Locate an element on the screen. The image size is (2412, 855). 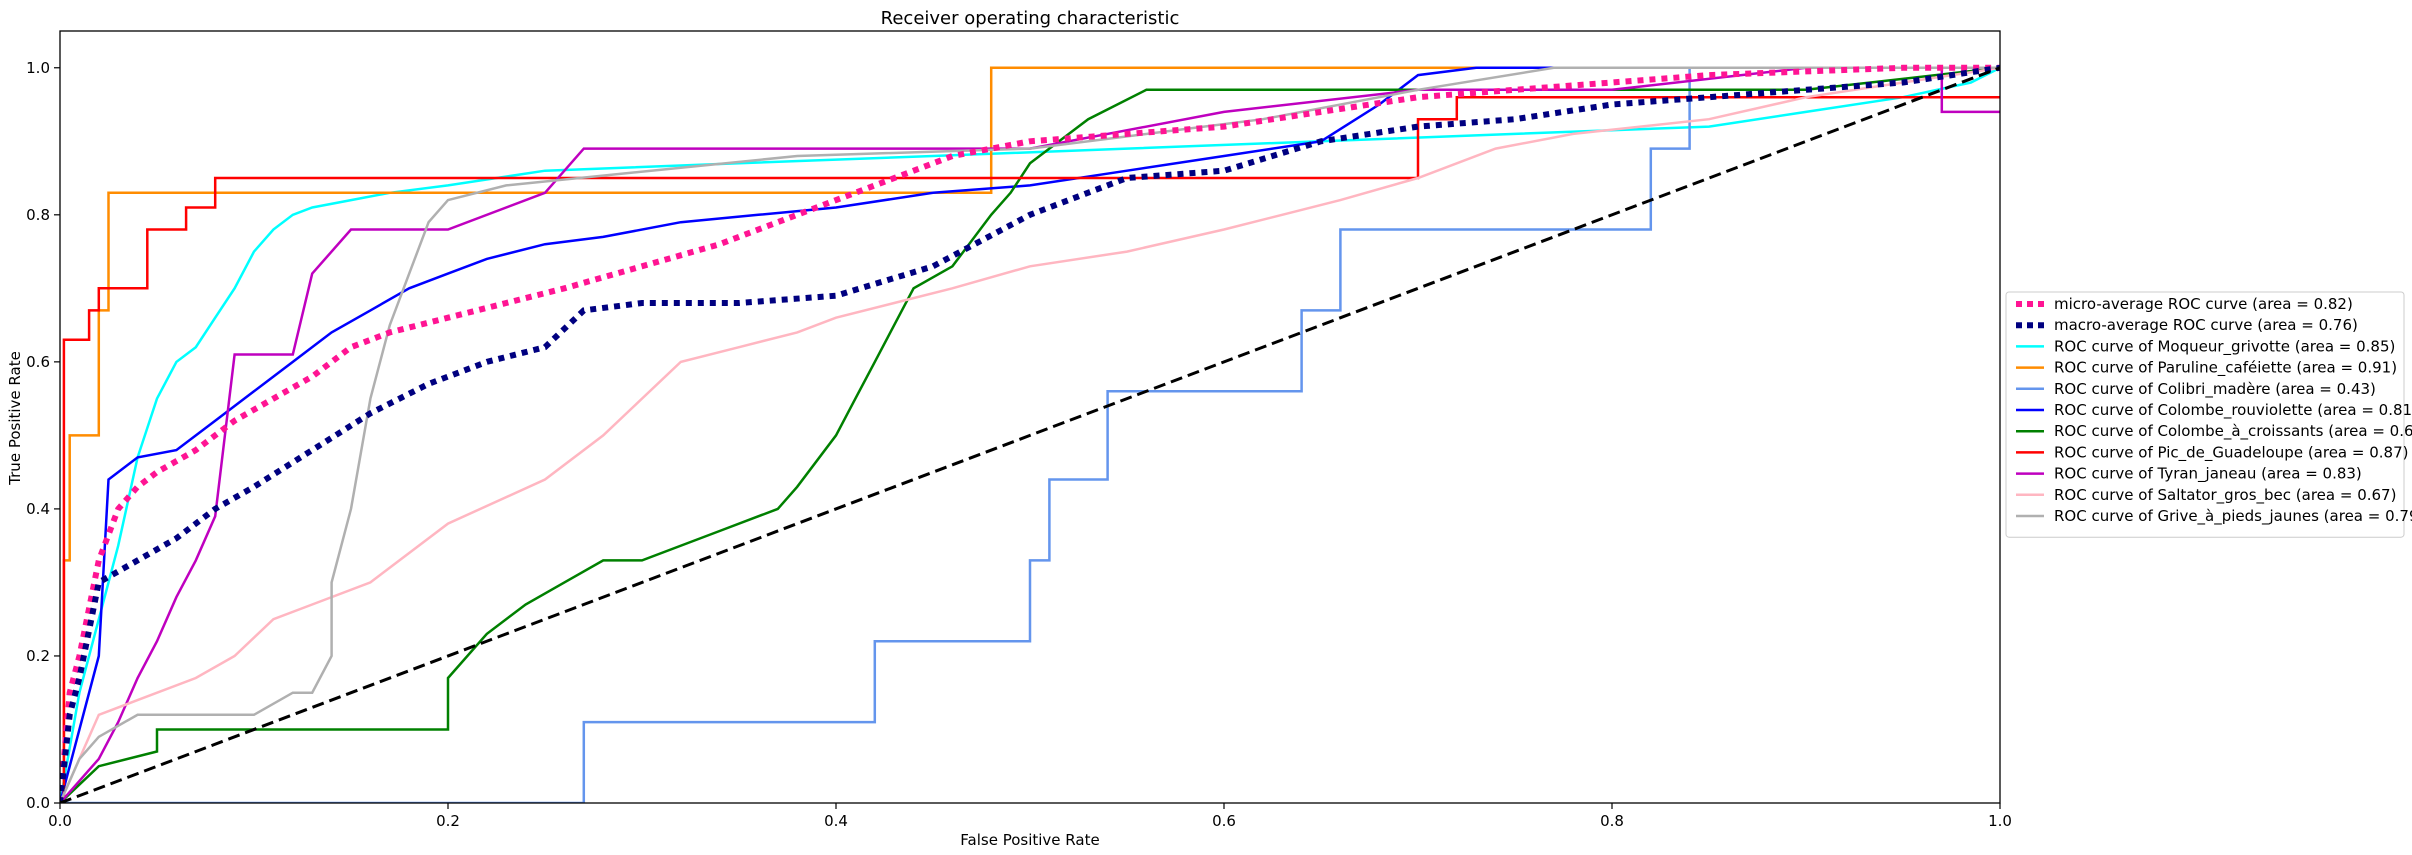
x-tick-label: 0.2 is located at coordinates (448, 821).